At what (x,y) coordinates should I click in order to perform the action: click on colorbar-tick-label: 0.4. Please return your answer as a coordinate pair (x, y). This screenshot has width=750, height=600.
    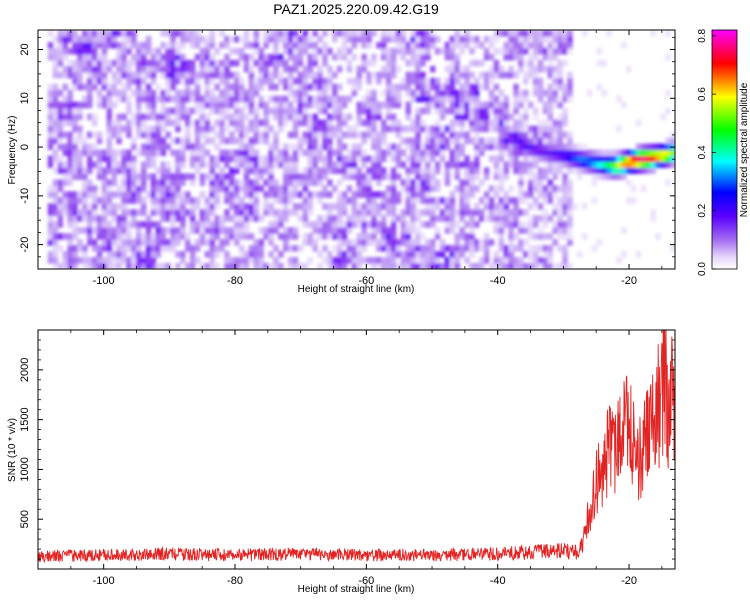
    Looking at the image, I should click on (702, 152).